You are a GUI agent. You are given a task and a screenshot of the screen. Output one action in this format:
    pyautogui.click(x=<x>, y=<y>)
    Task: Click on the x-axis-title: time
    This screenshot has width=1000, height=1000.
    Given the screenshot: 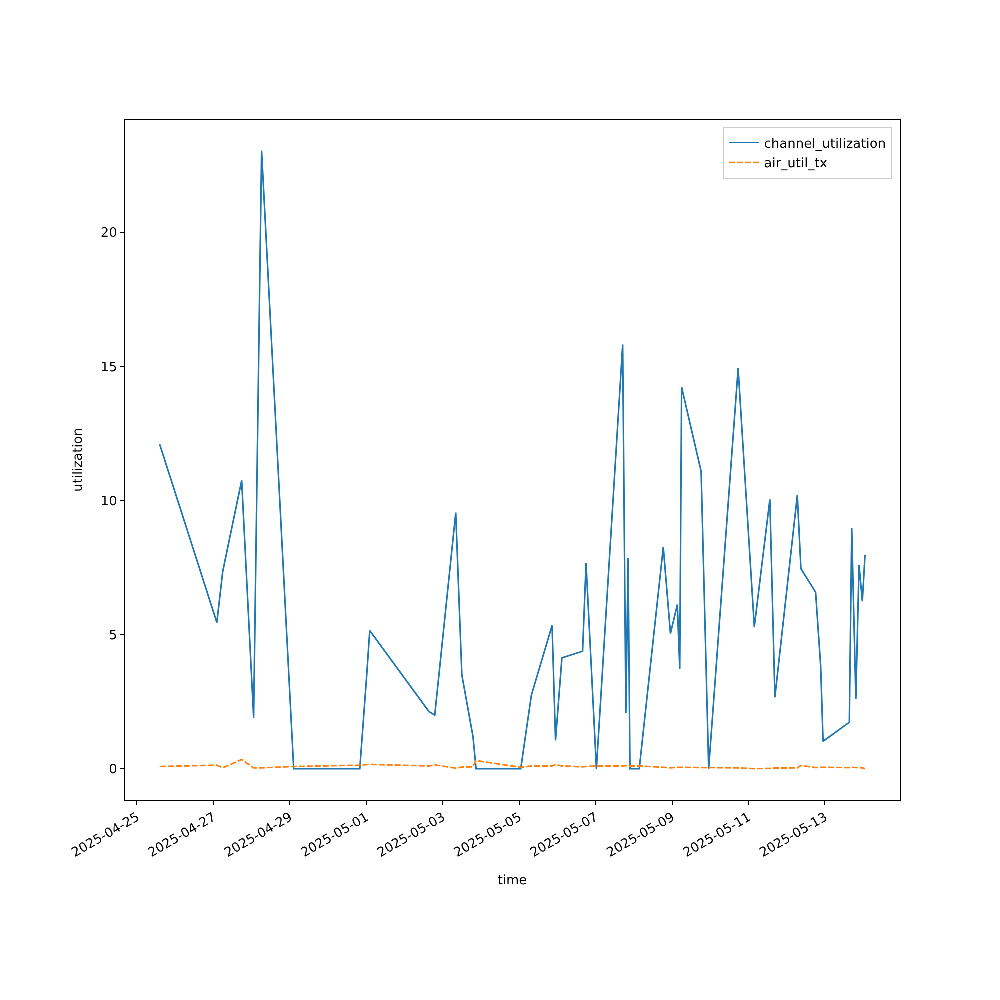 What is the action you would take?
    pyautogui.click(x=513, y=881)
    